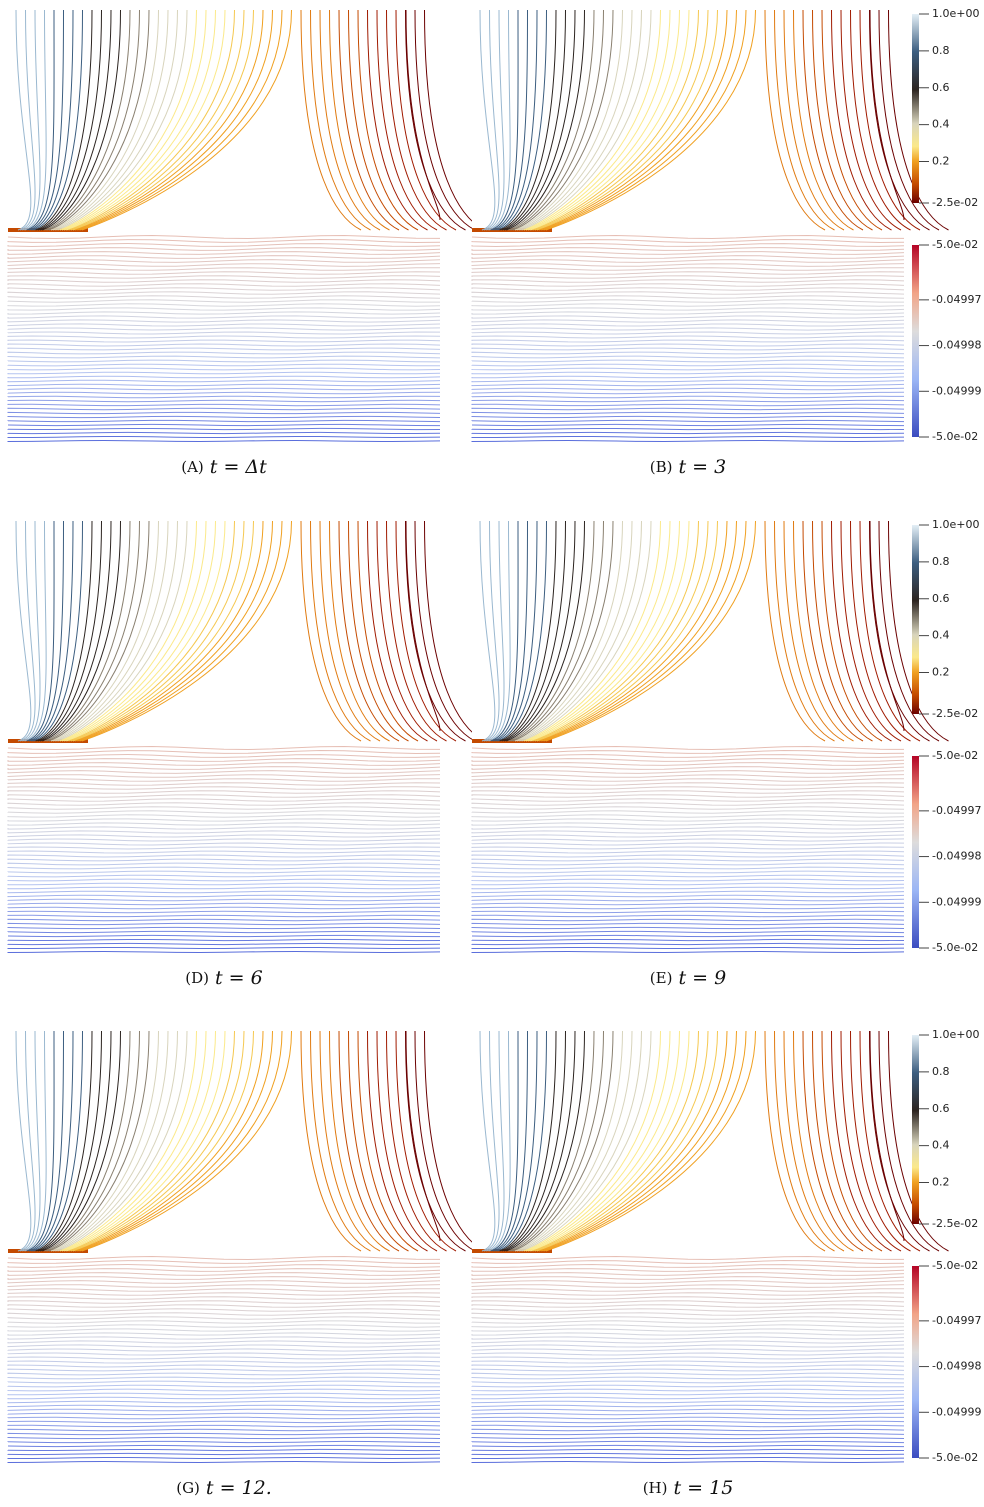 The image size is (984, 1507). I want to click on colorbar-tick-label: 0.2, so click(941, 1182).